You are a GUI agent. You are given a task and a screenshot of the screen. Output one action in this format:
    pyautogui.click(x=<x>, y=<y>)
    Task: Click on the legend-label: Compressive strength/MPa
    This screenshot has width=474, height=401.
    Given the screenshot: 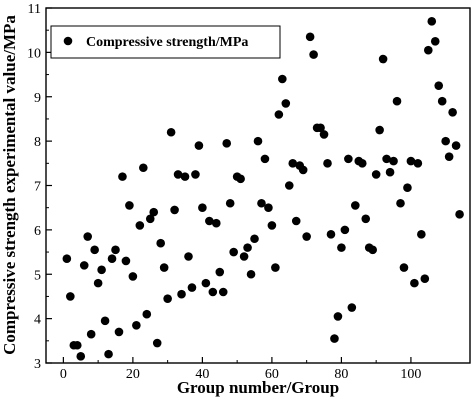 What is the action you would take?
    pyautogui.click(x=167, y=42)
    